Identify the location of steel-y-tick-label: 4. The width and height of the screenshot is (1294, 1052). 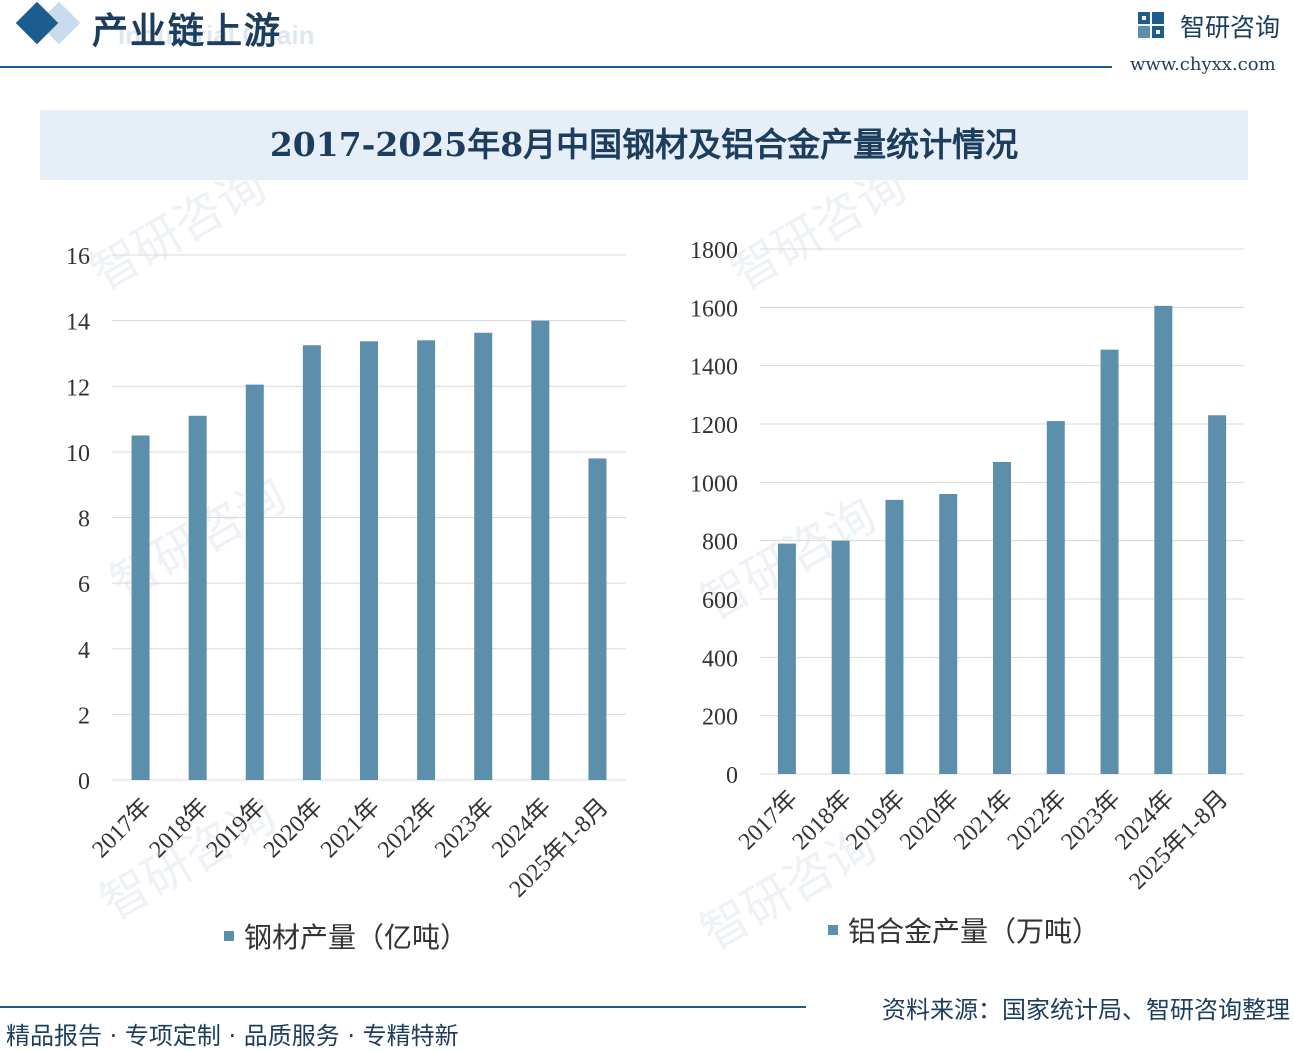
(84, 651).